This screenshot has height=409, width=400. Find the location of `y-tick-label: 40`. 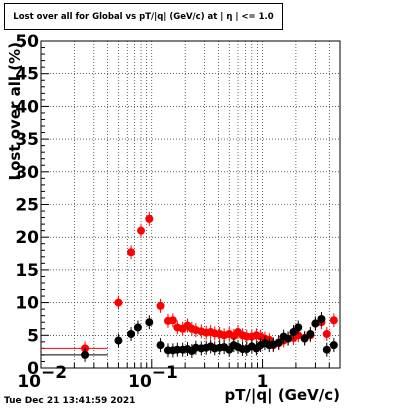

y-tick-label: 40 is located at coordinates (27, 107).